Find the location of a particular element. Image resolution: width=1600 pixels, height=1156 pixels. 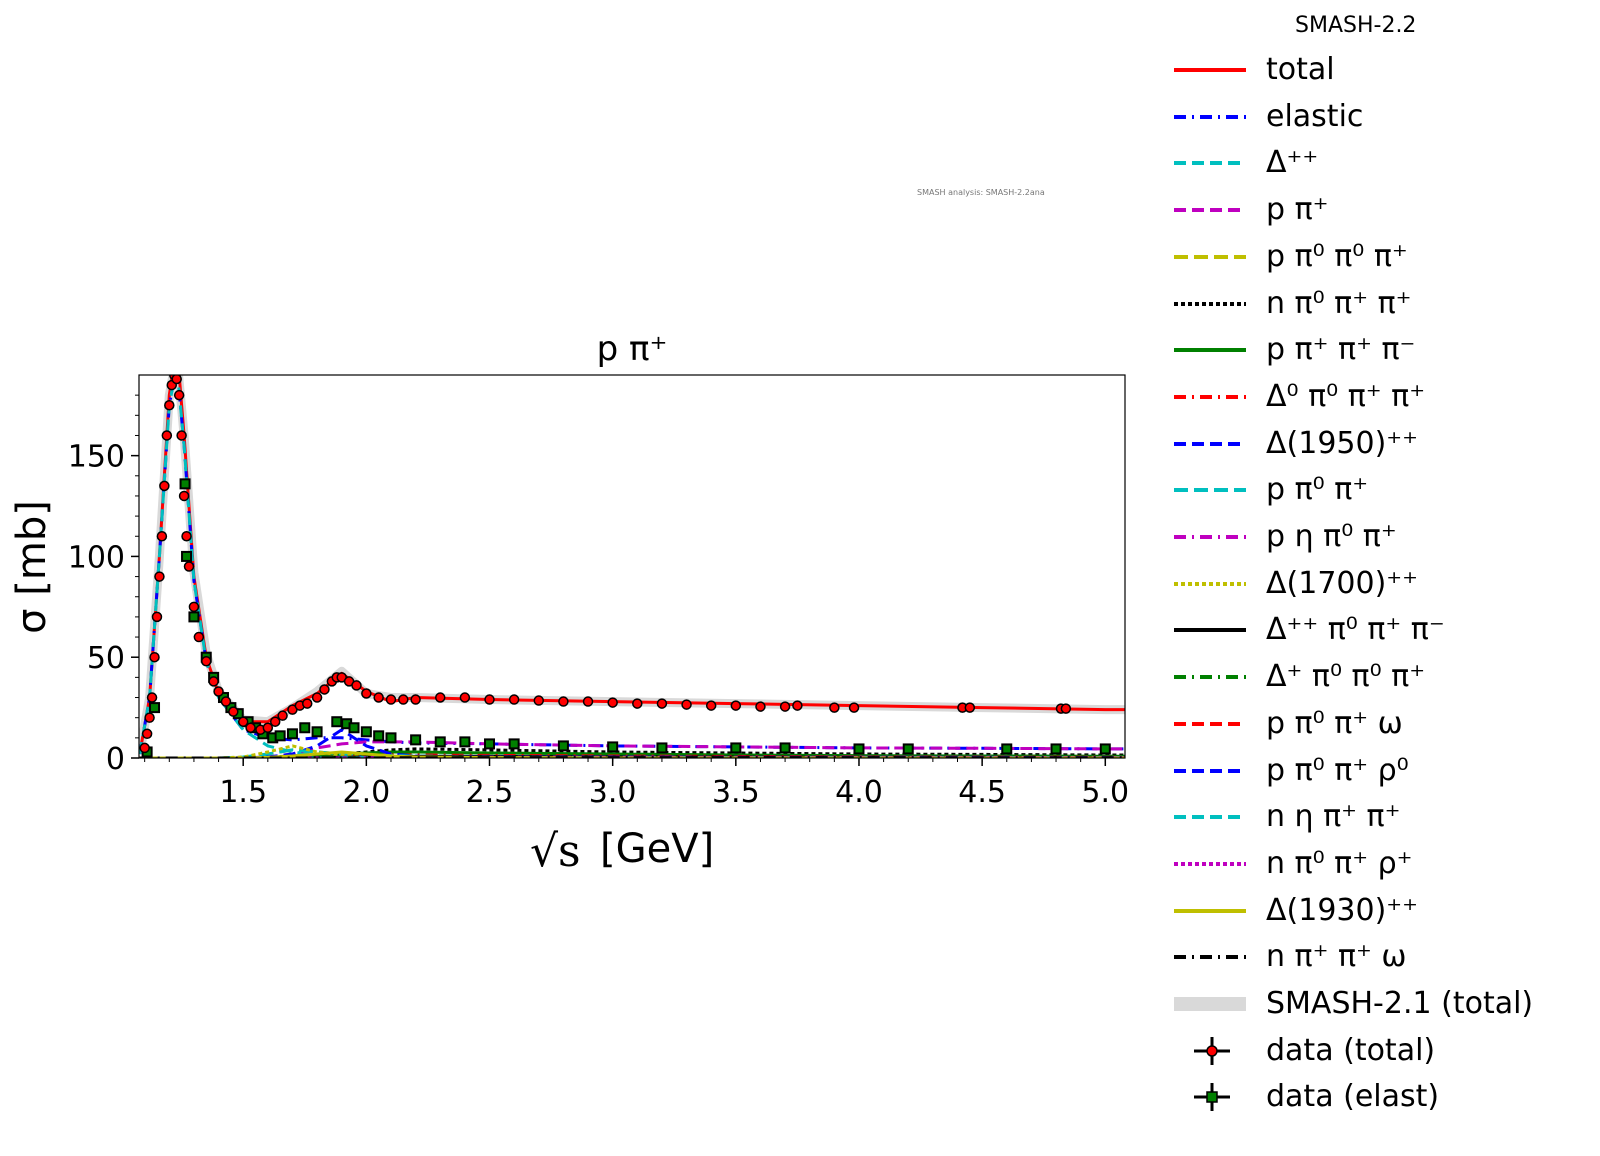

legend-label: Δ⁺ π⁰ π⁰ π⁺ is located at coordinates (1346, 677).